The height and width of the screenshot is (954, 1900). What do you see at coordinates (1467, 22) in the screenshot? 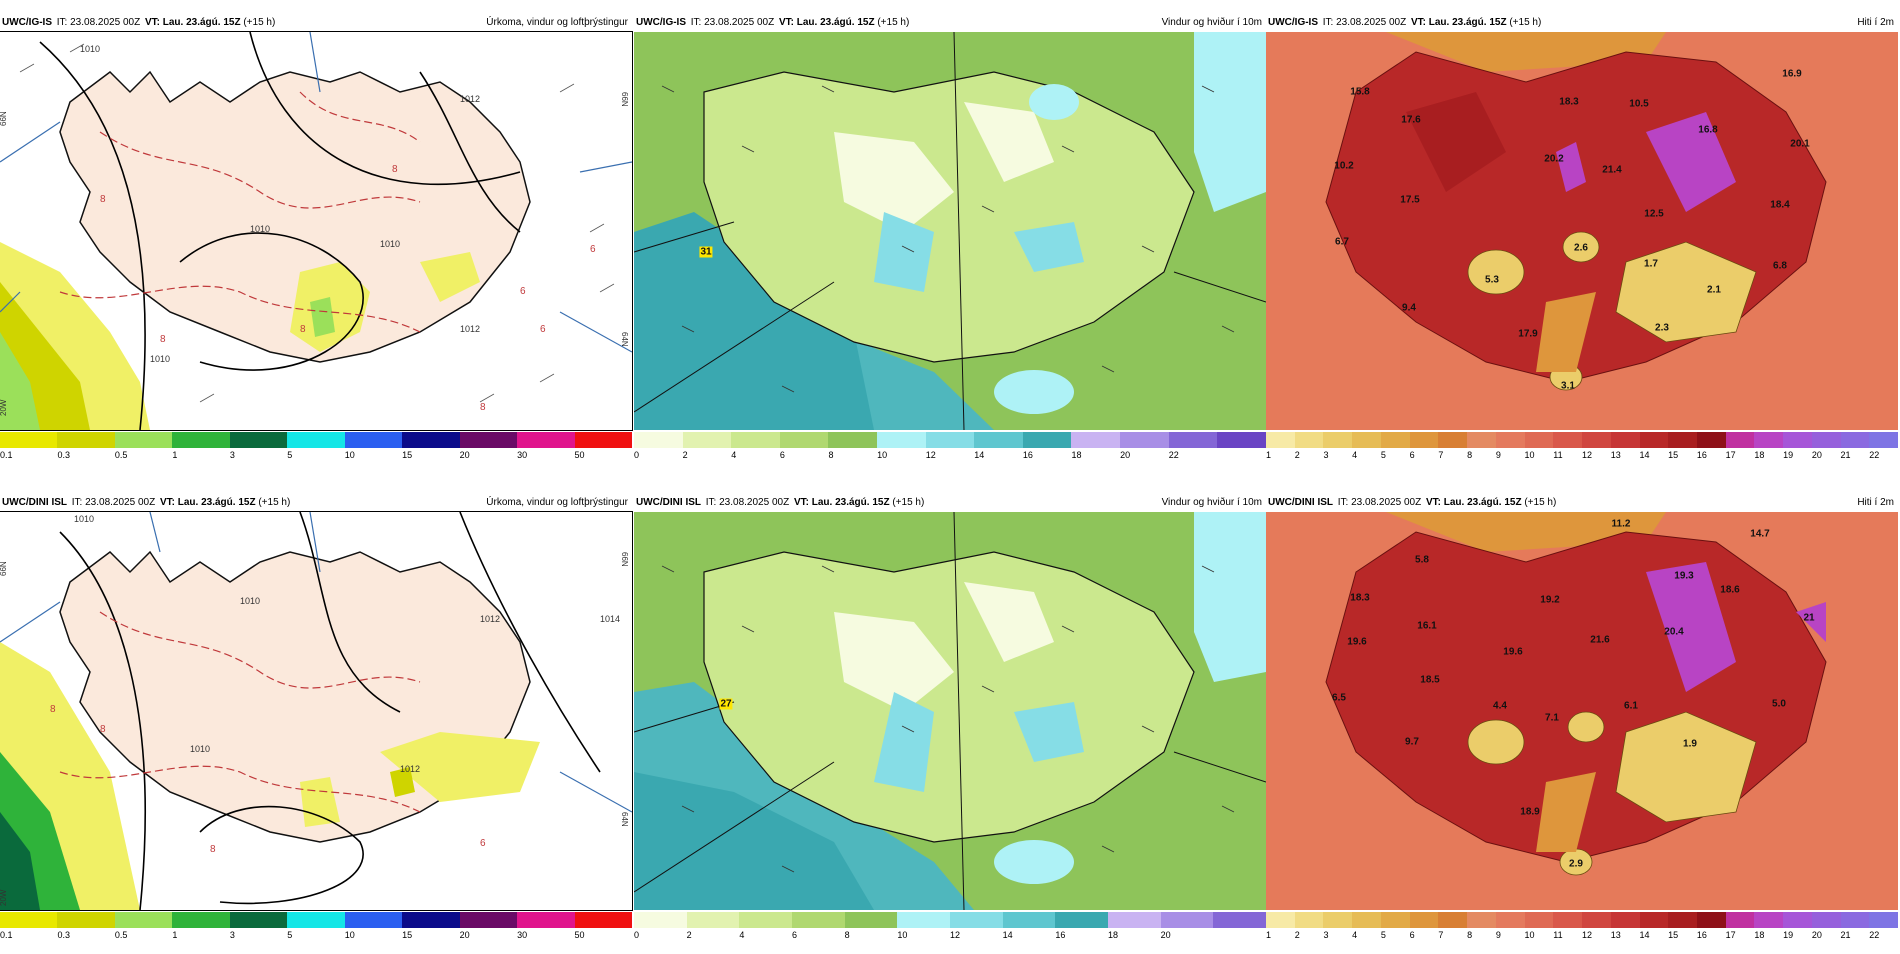
I see `vt-value: Lau. 23.ágú. 15Z` at bounding box center [1467, 22].